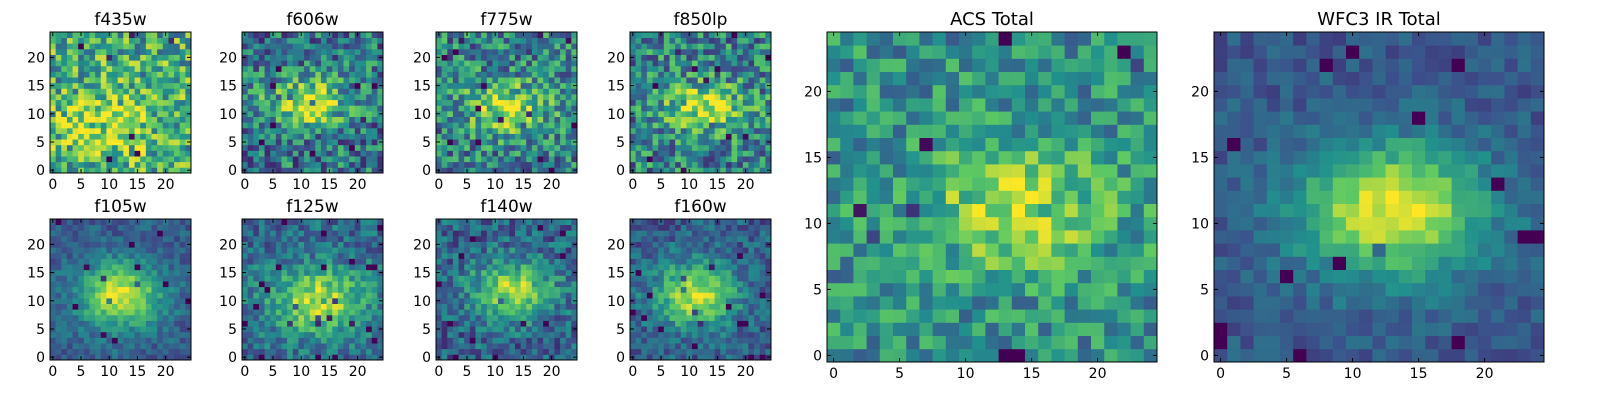 The height and width of the screenshot is (400, 1600). What do you see at coordinates (524, 372) in the screenshot?
I see `x-tick-label: 15` at bounding box center [524, 372].